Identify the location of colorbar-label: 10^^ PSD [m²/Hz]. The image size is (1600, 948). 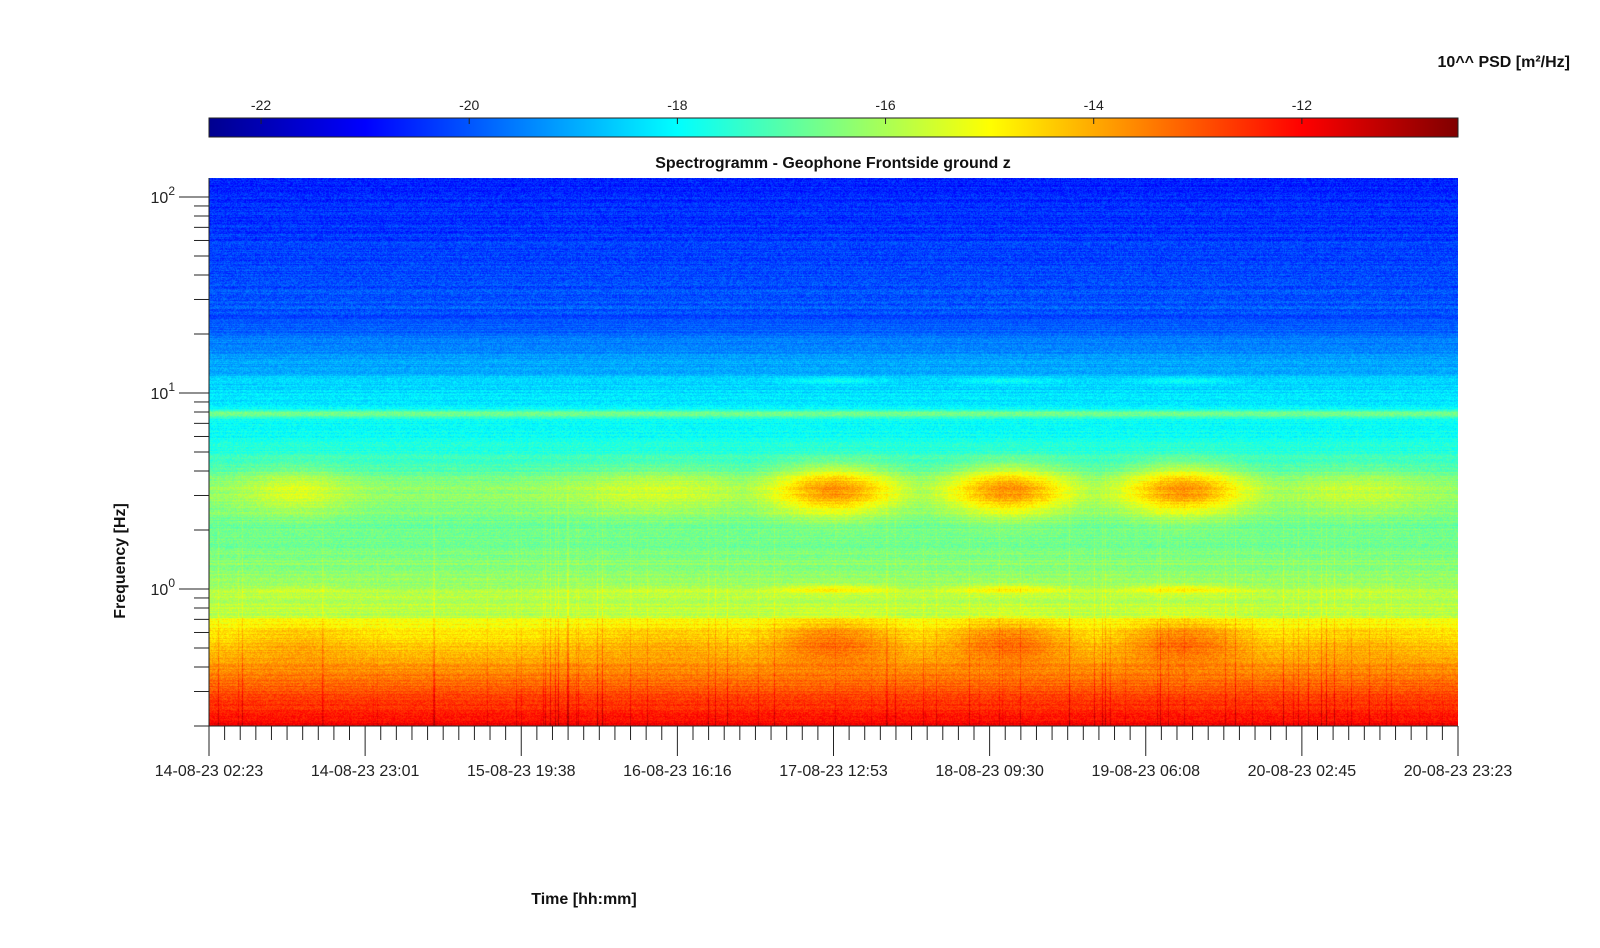
(1504, 62).